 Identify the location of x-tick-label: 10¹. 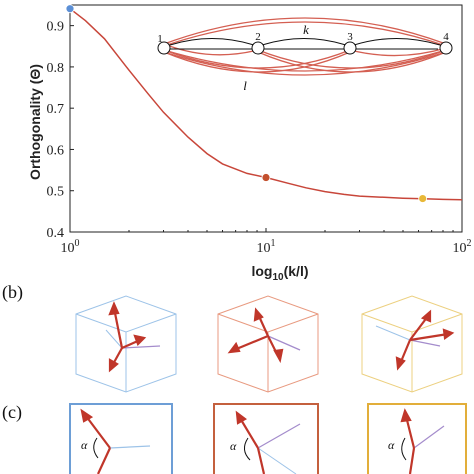
(266, 247).